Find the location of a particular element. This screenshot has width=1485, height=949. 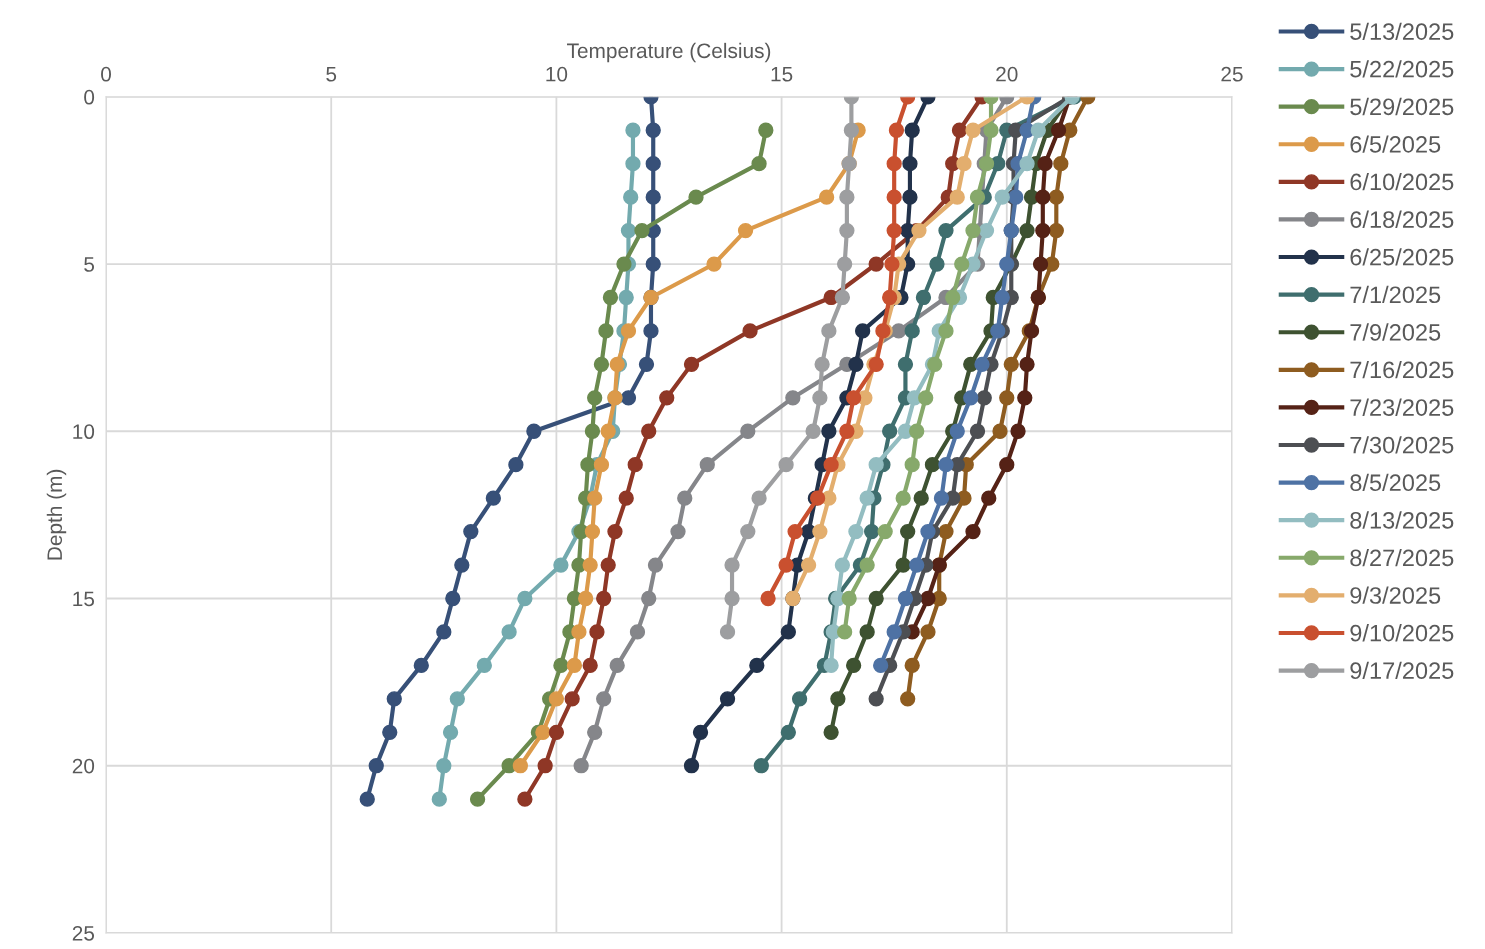

legend-label: 7/23/2025 is located at coordinates (1402, 407).